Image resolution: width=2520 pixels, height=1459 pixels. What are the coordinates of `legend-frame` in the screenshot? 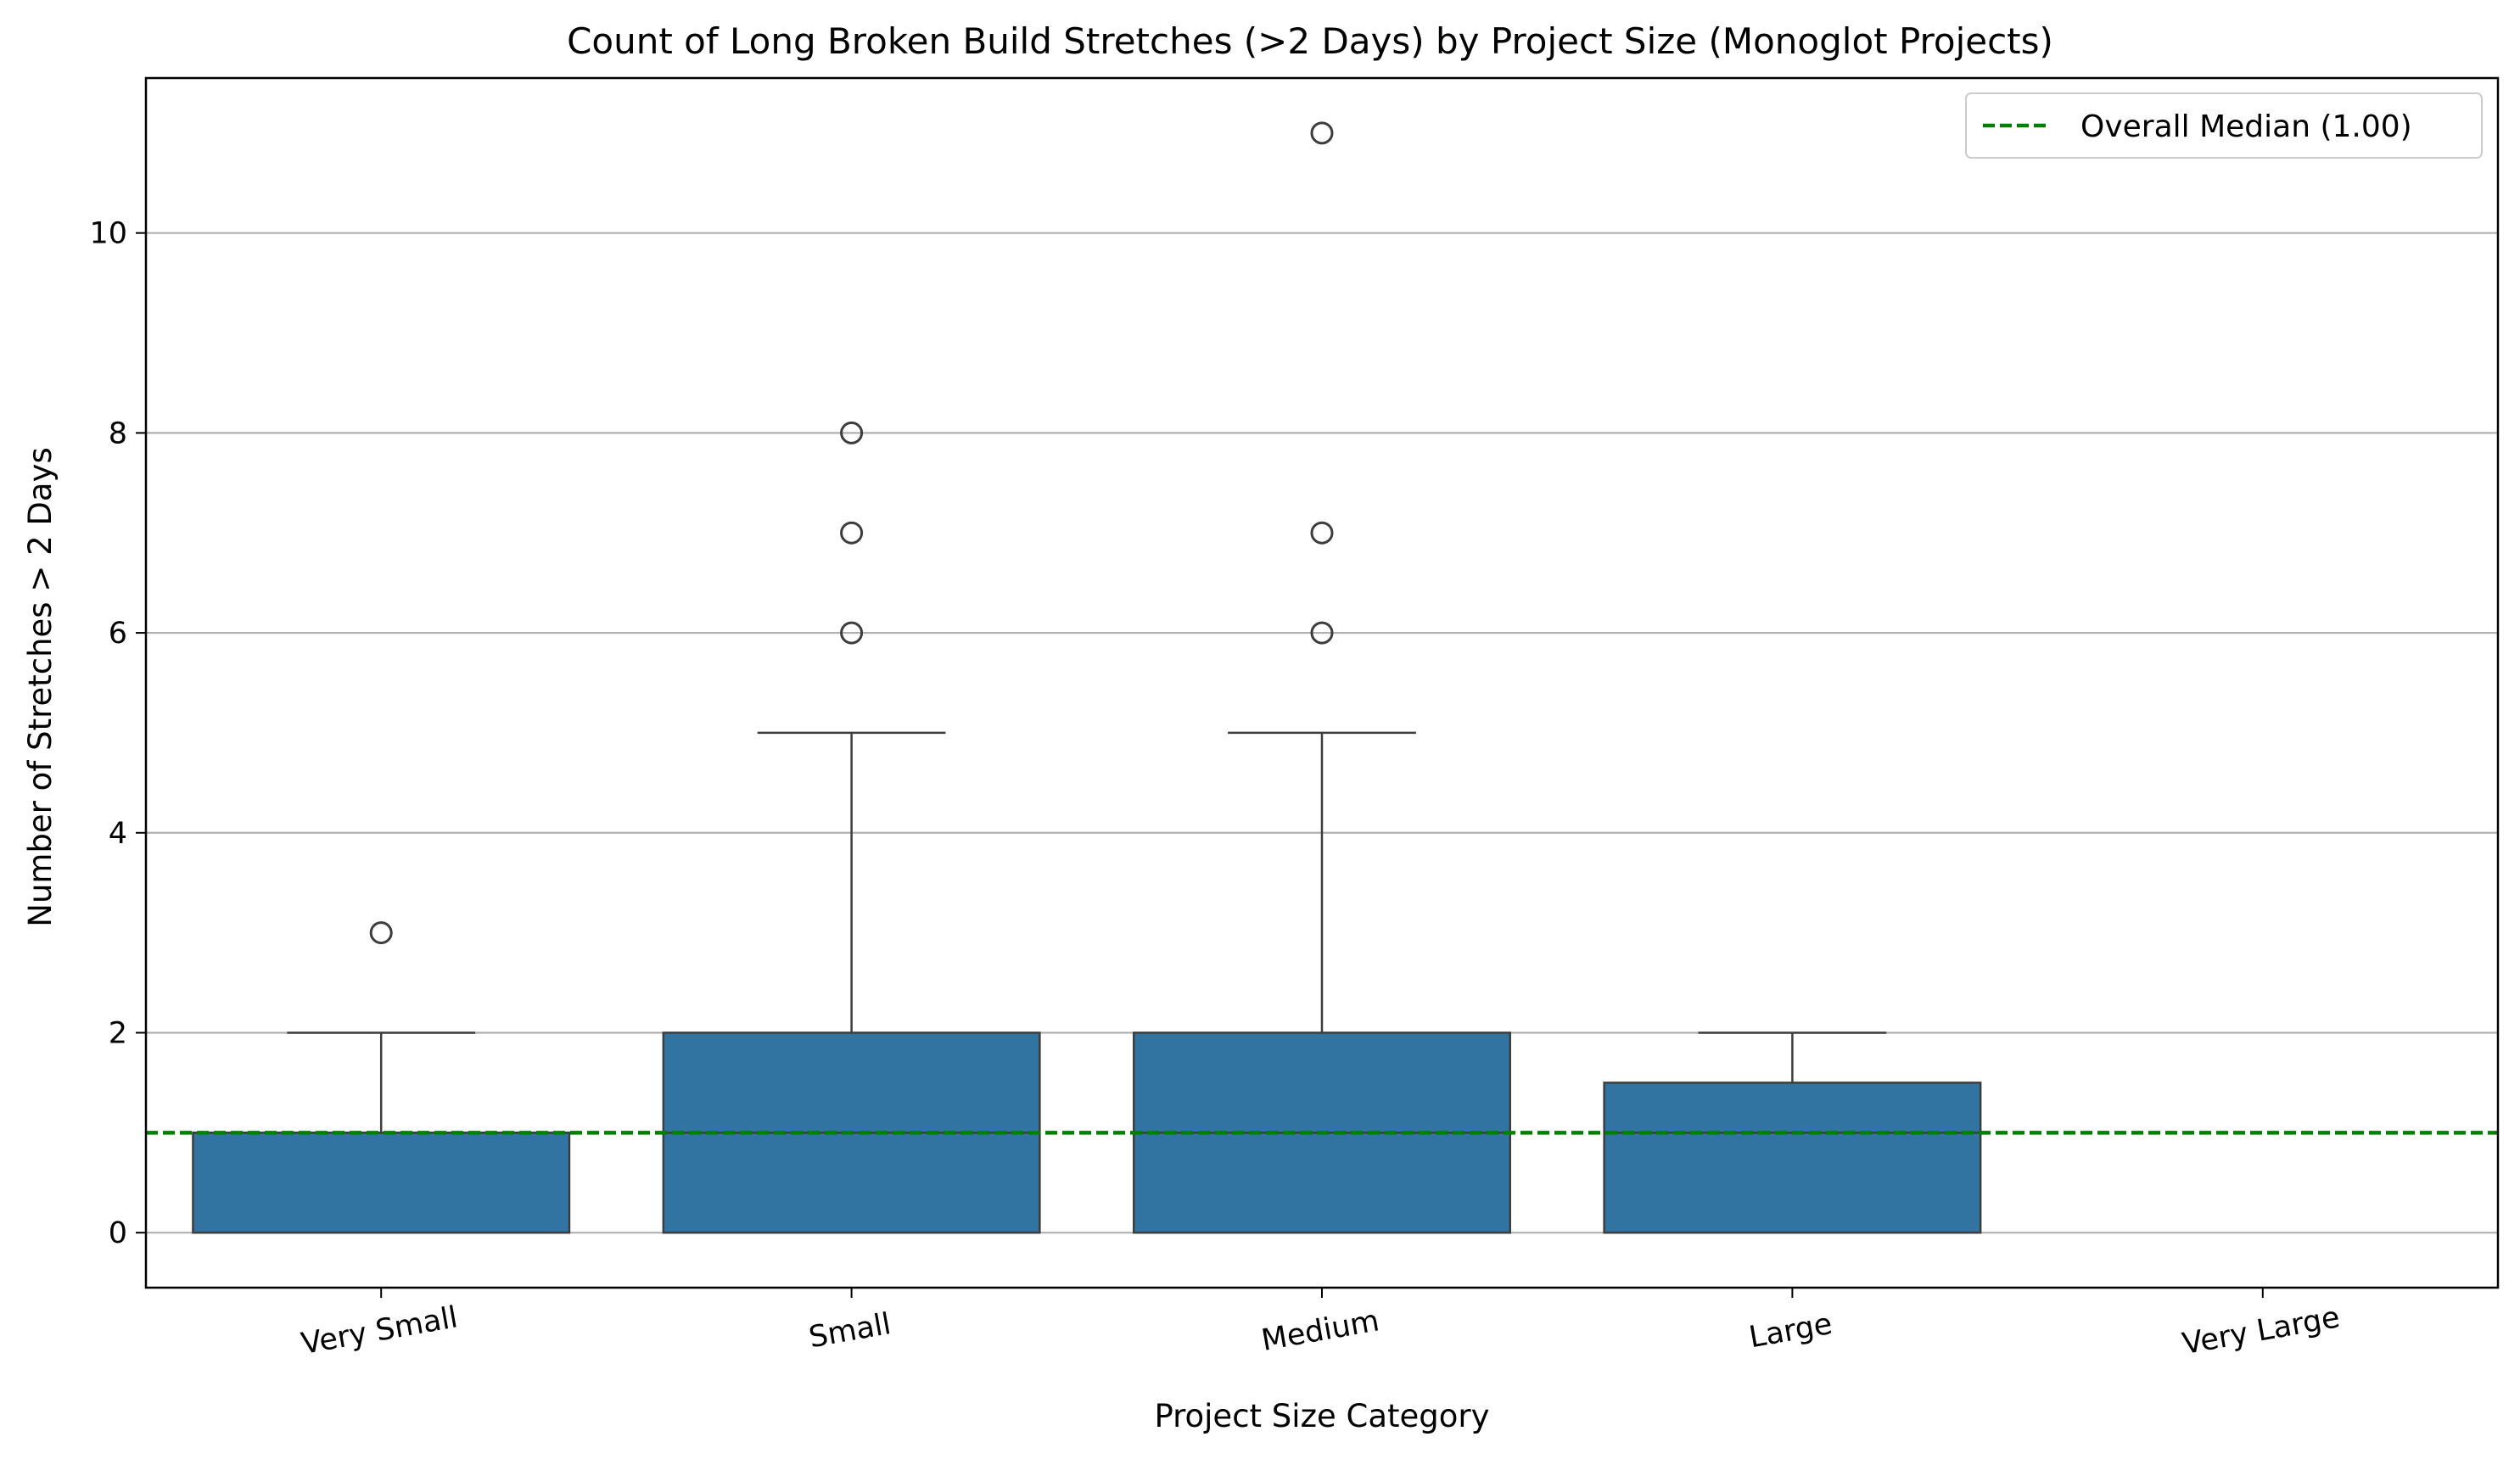 It's located at (2224, 125).